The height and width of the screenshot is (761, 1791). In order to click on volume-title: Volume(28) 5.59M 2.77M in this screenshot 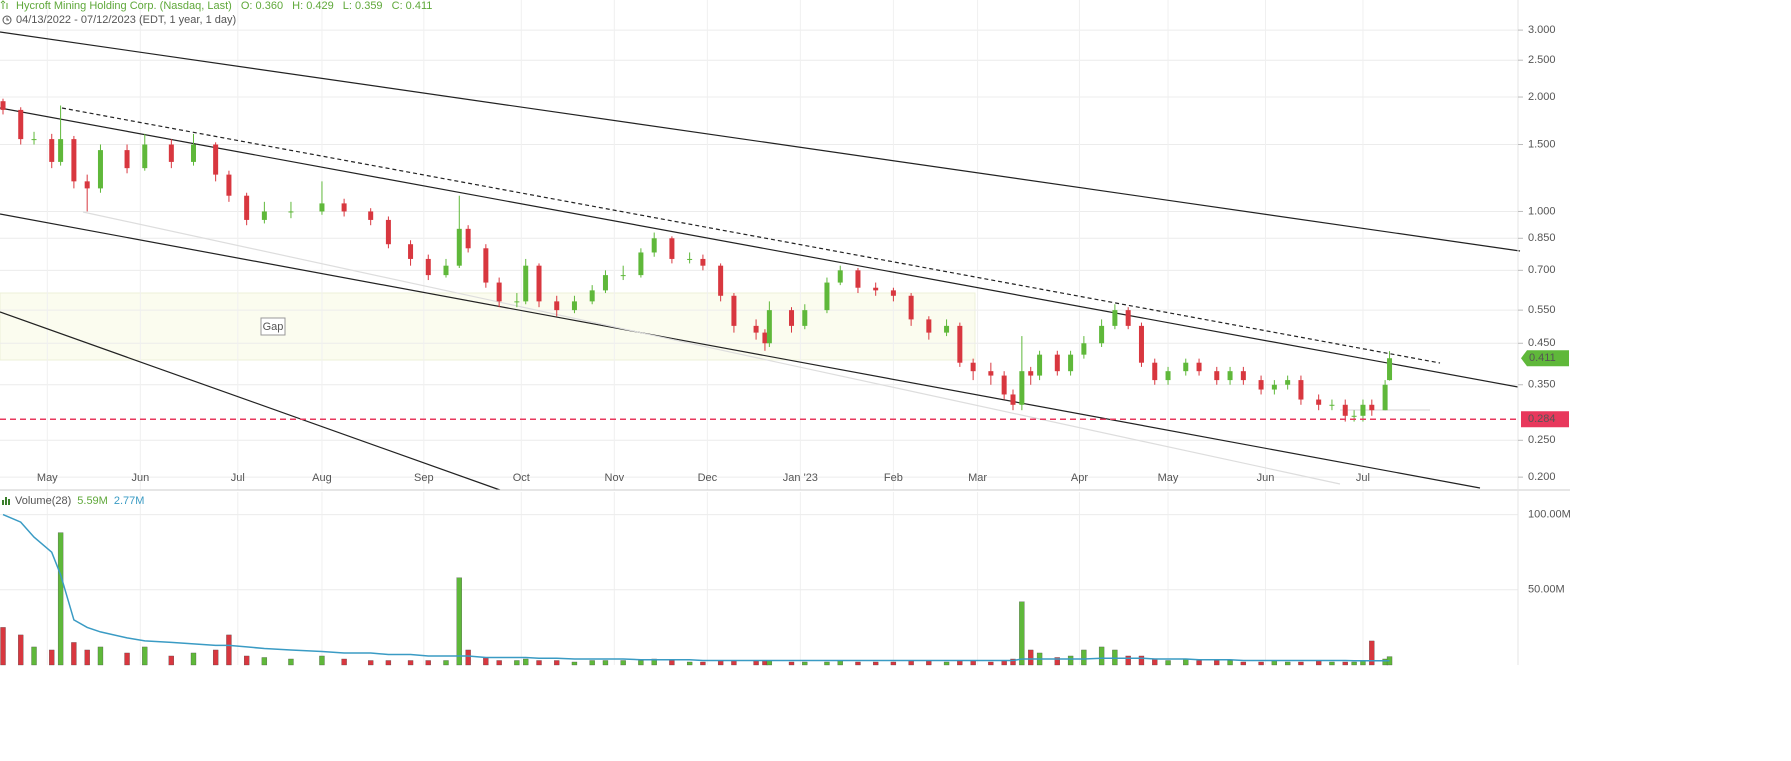, I will do `click(79, 501)`.